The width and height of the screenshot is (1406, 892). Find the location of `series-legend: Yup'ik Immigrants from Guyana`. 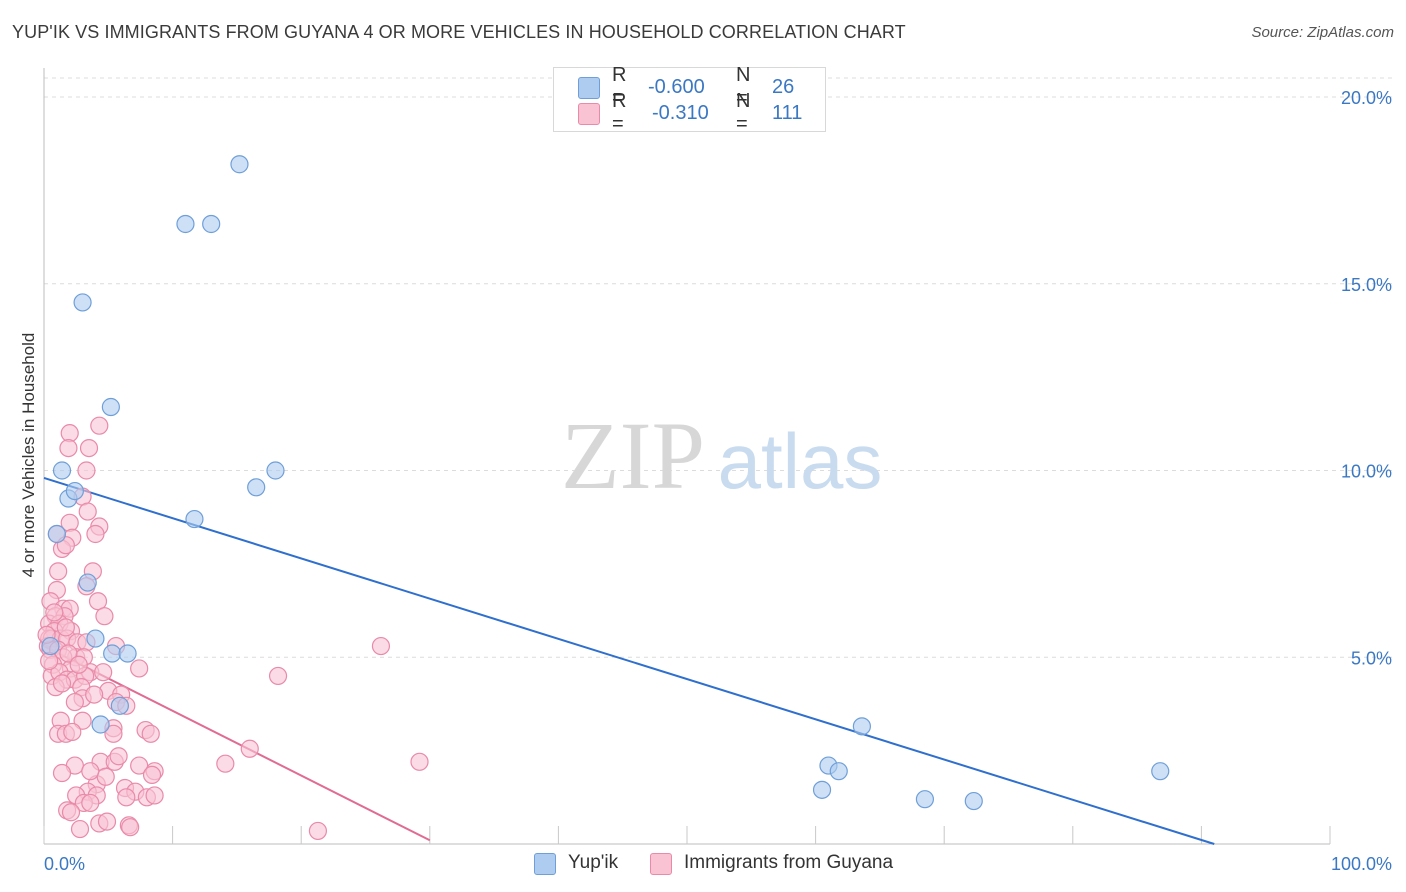

series-legend: Yup'ik Immigrants from Guyana is located at coordinates (724, 864).